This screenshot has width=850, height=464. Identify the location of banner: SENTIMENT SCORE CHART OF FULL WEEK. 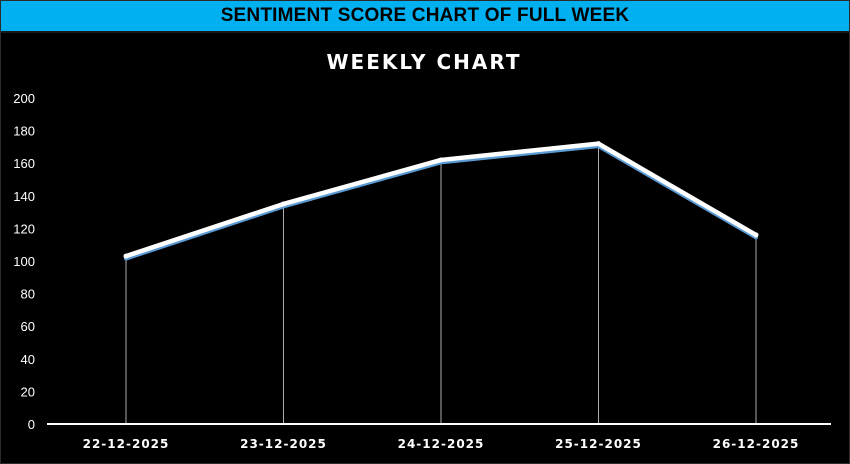
(425, 17).